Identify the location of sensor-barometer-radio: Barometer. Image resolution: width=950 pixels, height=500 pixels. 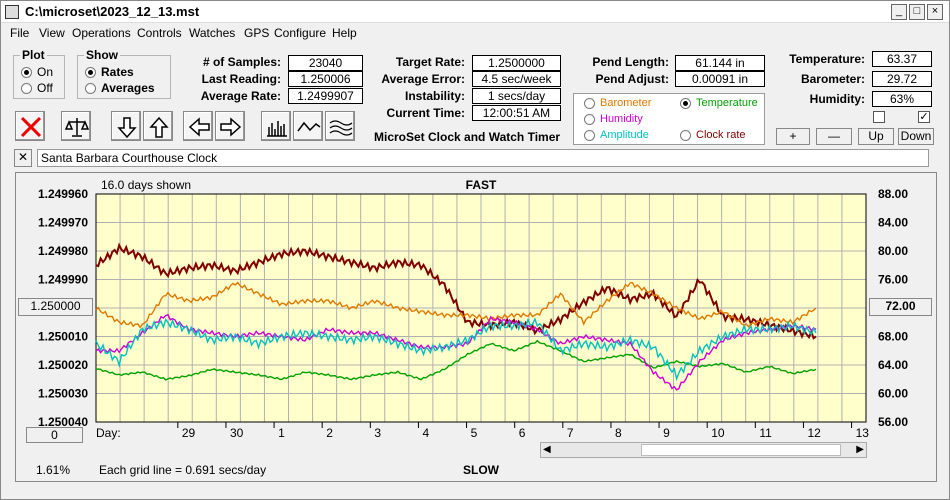
(617, 103).